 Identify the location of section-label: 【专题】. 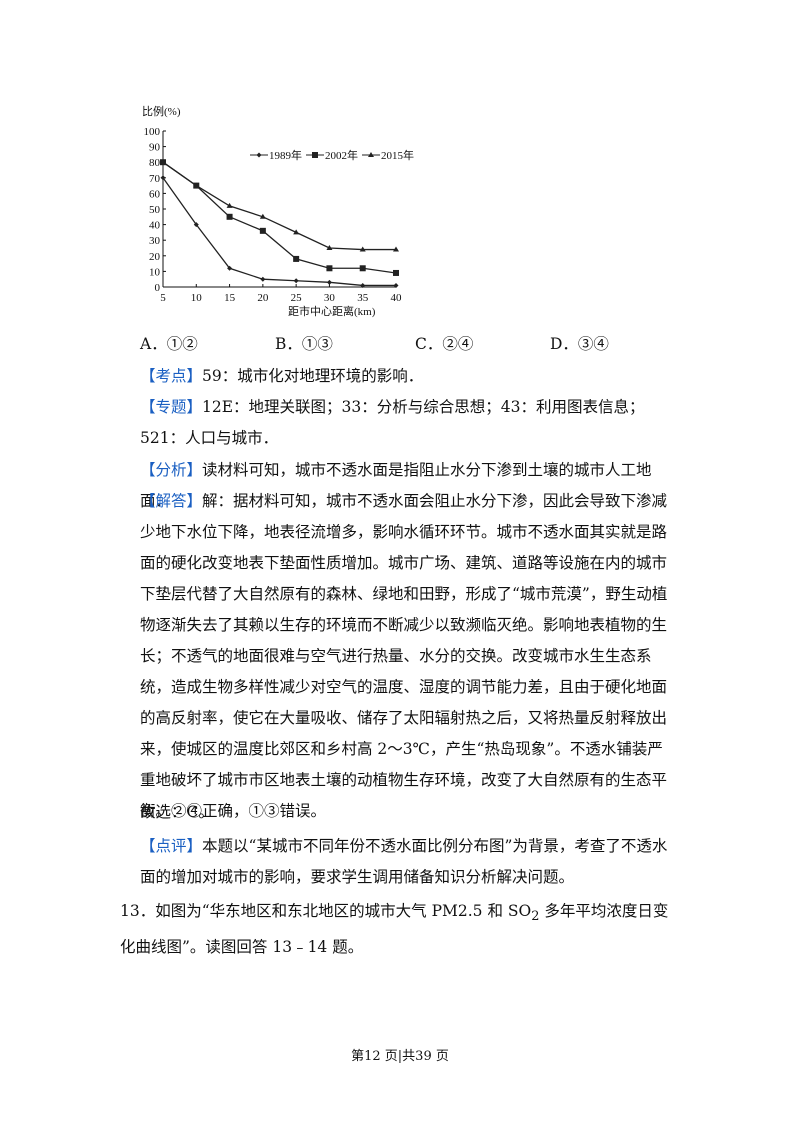
(171, 407).